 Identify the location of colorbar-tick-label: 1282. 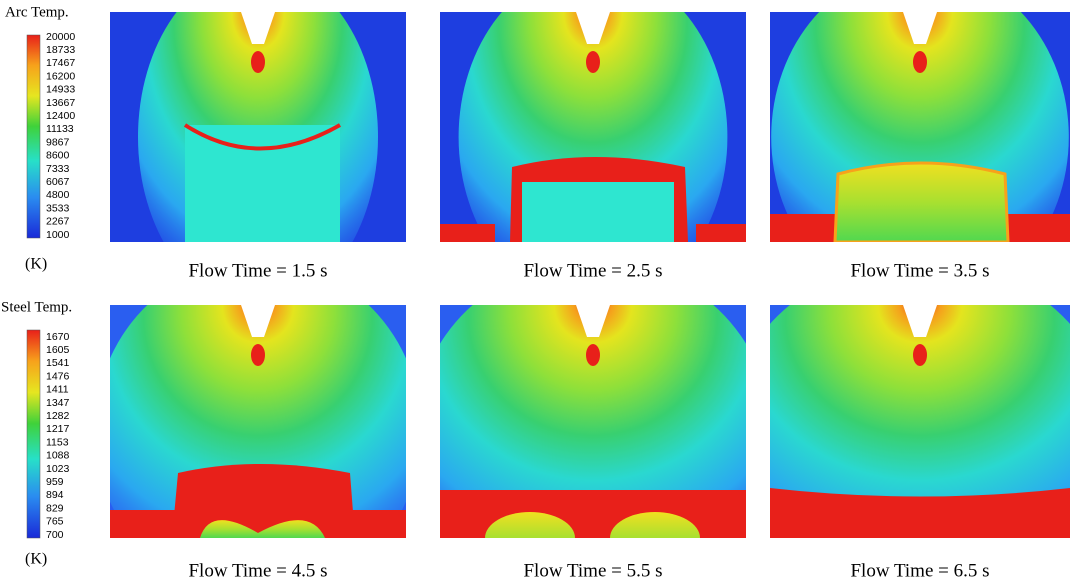
(58, 416).